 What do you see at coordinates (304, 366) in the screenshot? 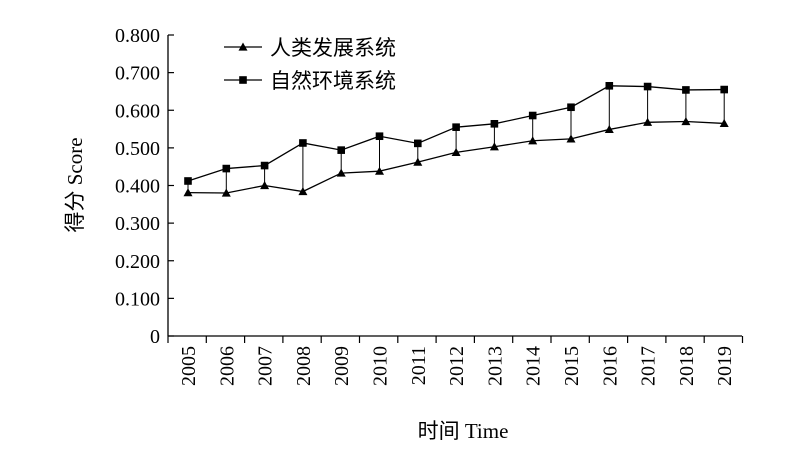
I see `x-tick-label: 2008` at bounding box center [304, 366].